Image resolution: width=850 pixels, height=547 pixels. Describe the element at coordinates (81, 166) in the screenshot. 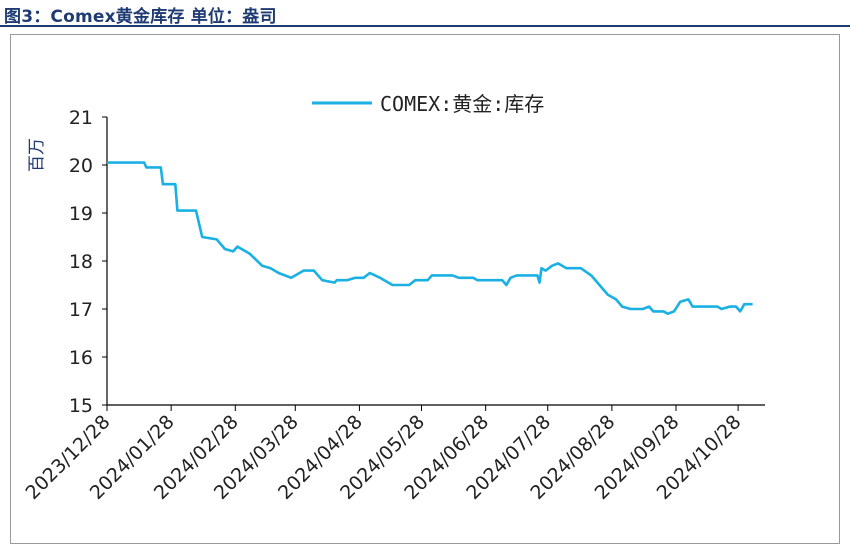

I see `y-tick-label: 20` at that location.